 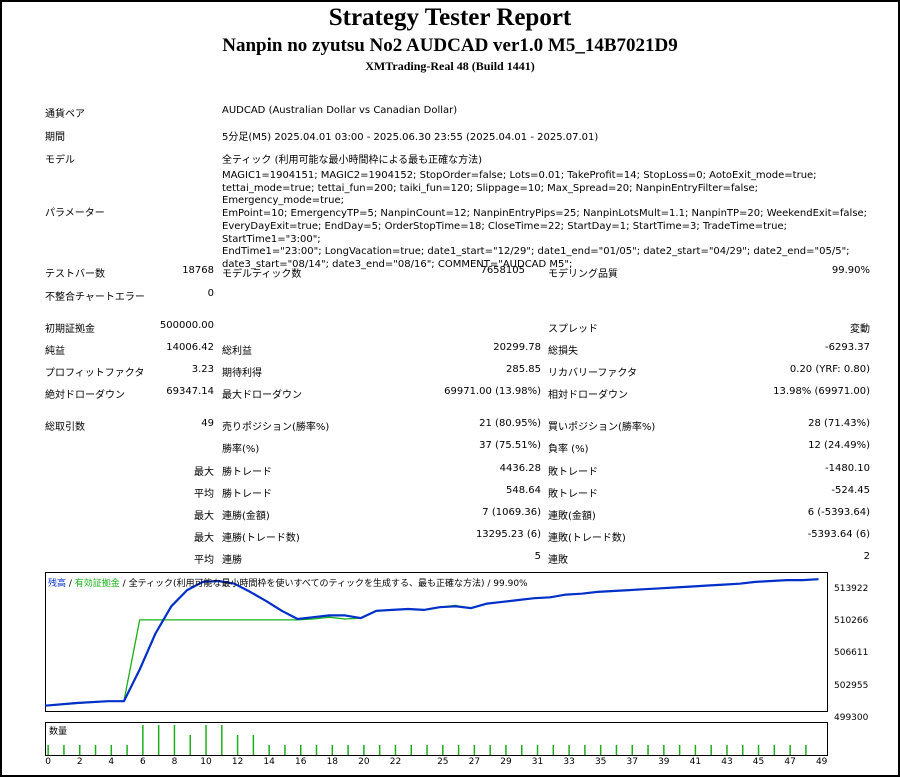 I want to click on spread-value: 変動, so click(x=860, y=329).